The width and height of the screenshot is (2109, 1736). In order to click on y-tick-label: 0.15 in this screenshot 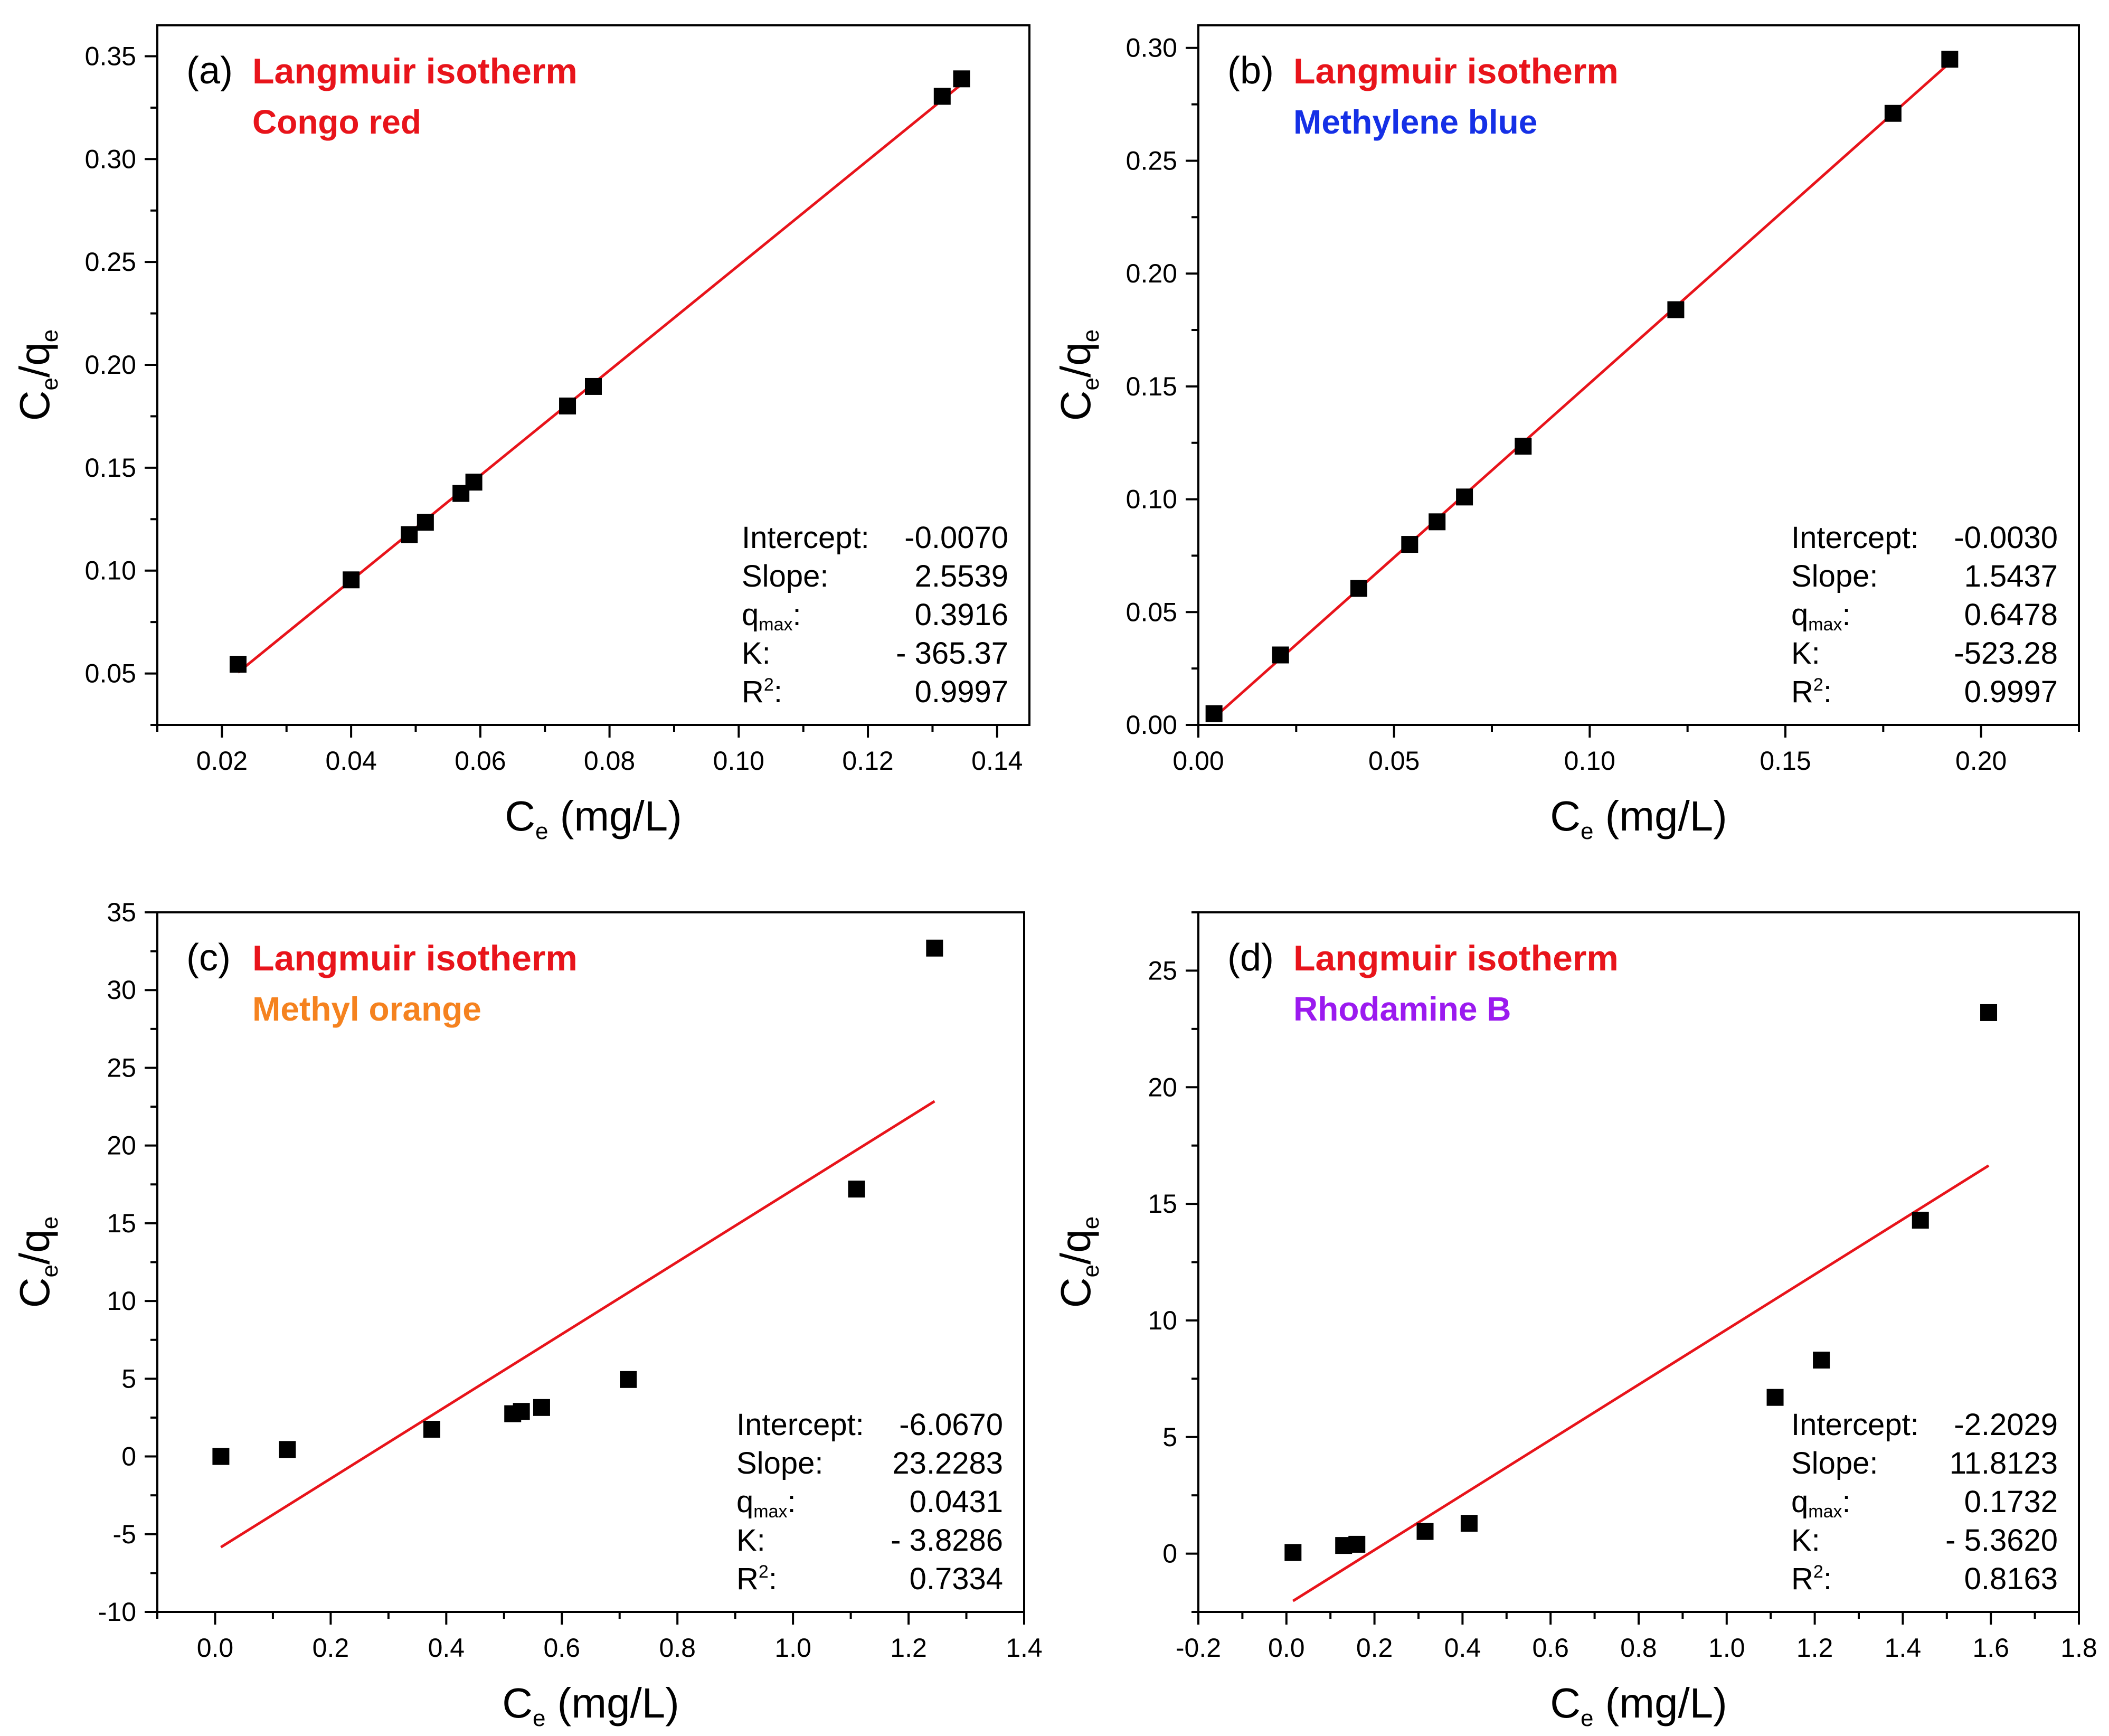, I will do `click(110, 468)`.